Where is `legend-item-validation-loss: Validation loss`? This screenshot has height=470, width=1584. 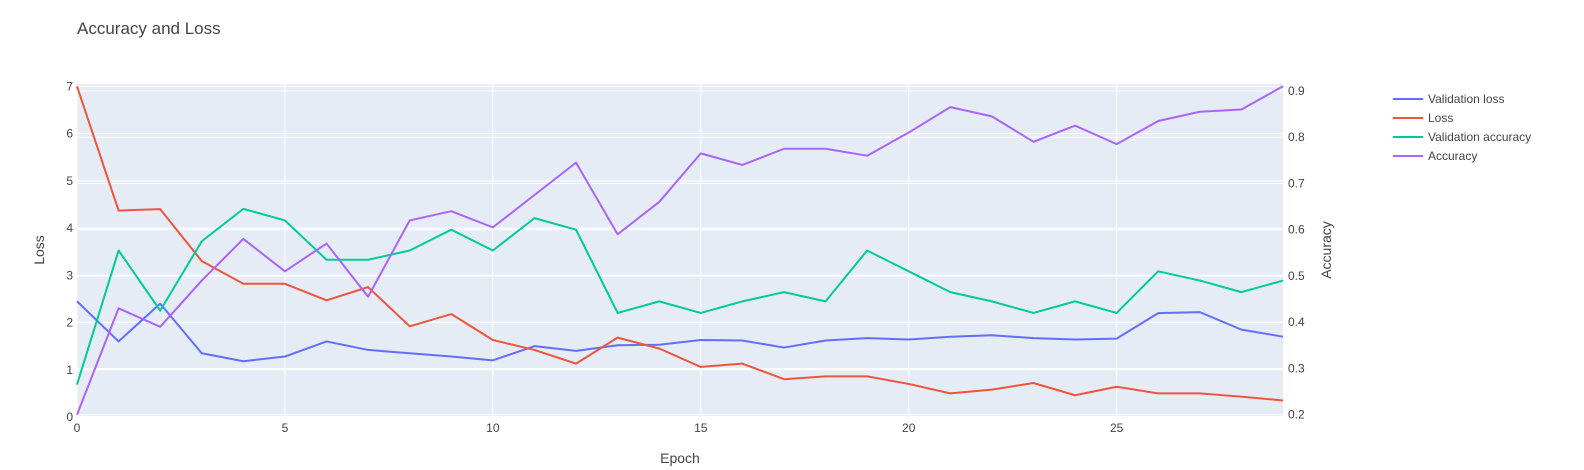
legend-item-validation-loss: Validation loss is located at coordinates (1449, 99).